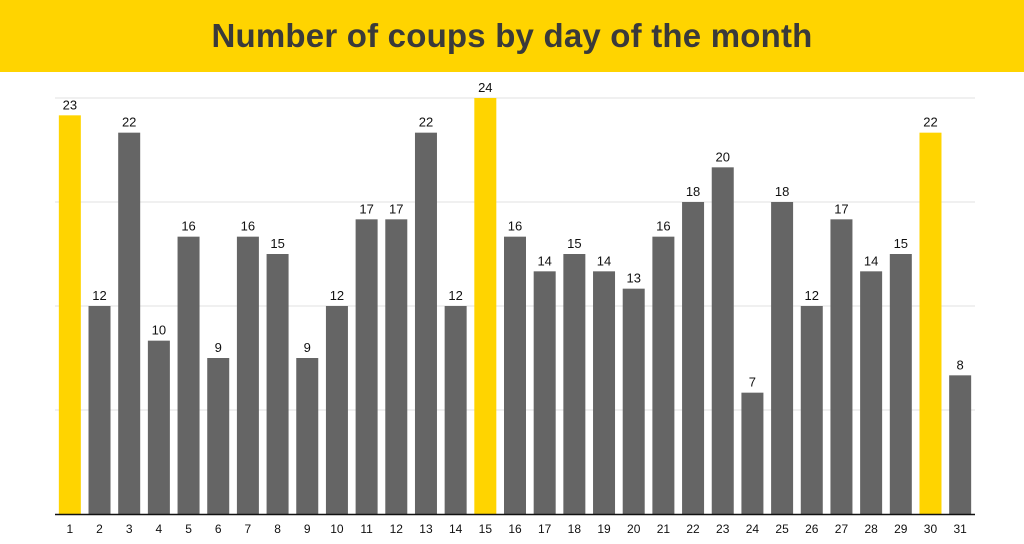  I want to click on x-tick-label-28: 28, so click(871, 529).